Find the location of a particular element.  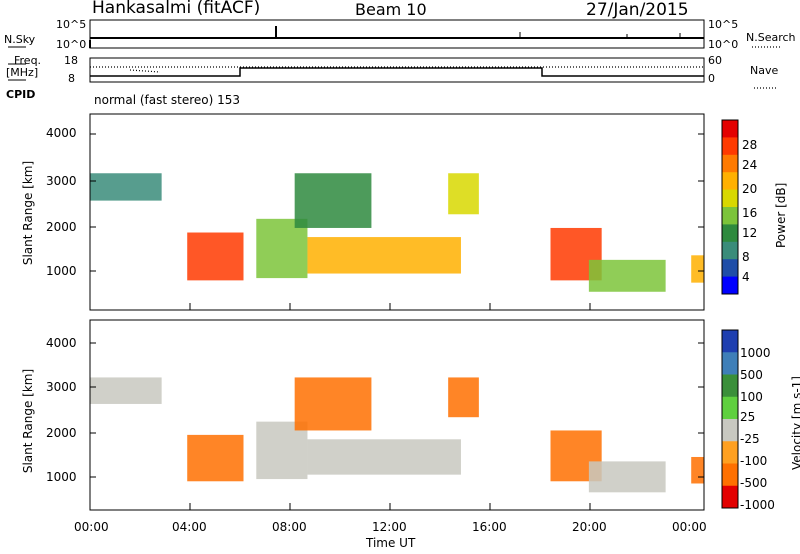

noise-panel-frame is located at coordinates (397, 34).